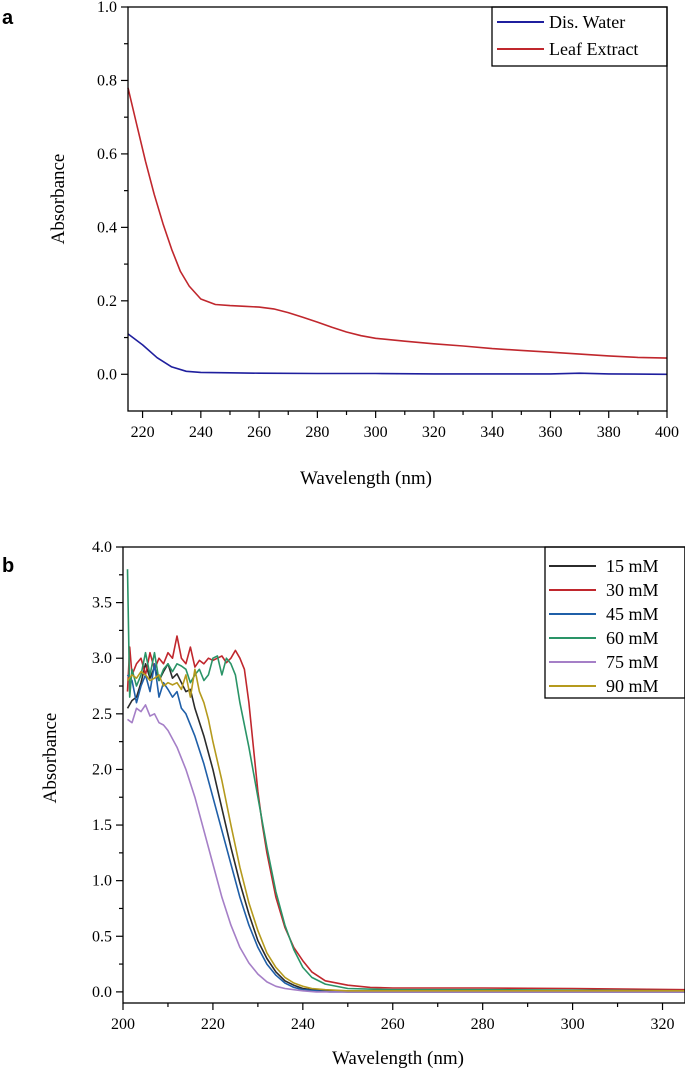 The height and width of the screenshot is (1076, 685). I want to click on panel-b-legend-label: 30 mM, so click(632, 590).